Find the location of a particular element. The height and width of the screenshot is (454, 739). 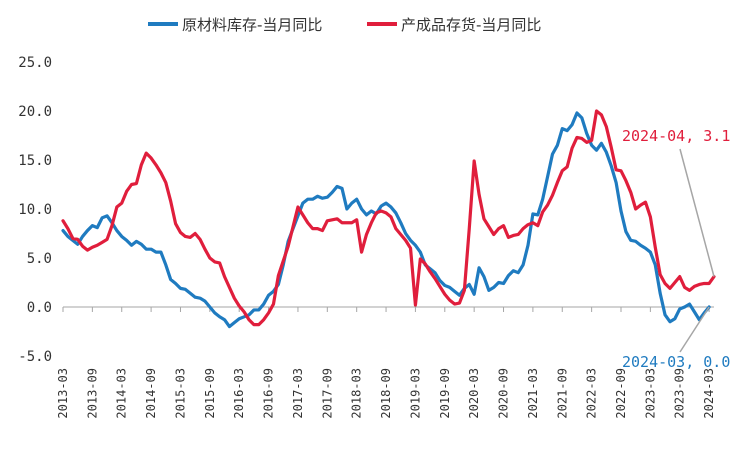

x-tick-label: 2019-09 is located at coordinates (445, 393).